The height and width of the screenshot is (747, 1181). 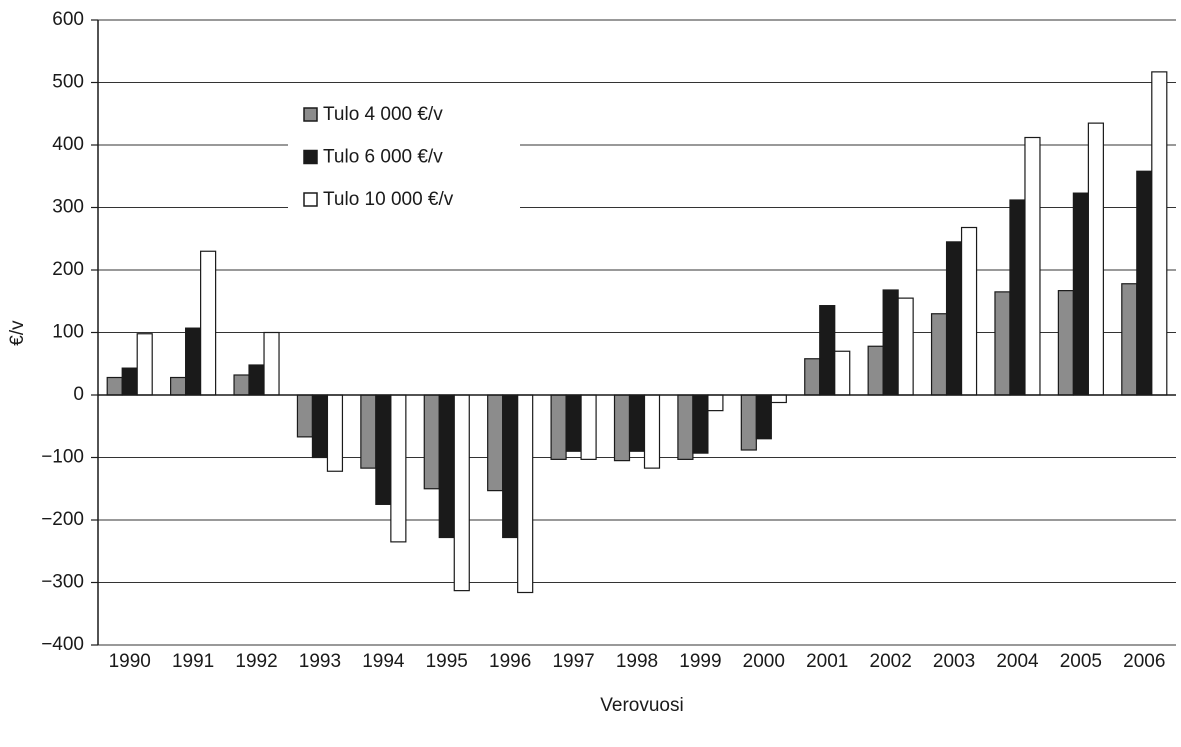 What do you see at coordinates (62, 644) in the screenshot?
I see `y-tick-label: −400` at bounding box center [62, 644].